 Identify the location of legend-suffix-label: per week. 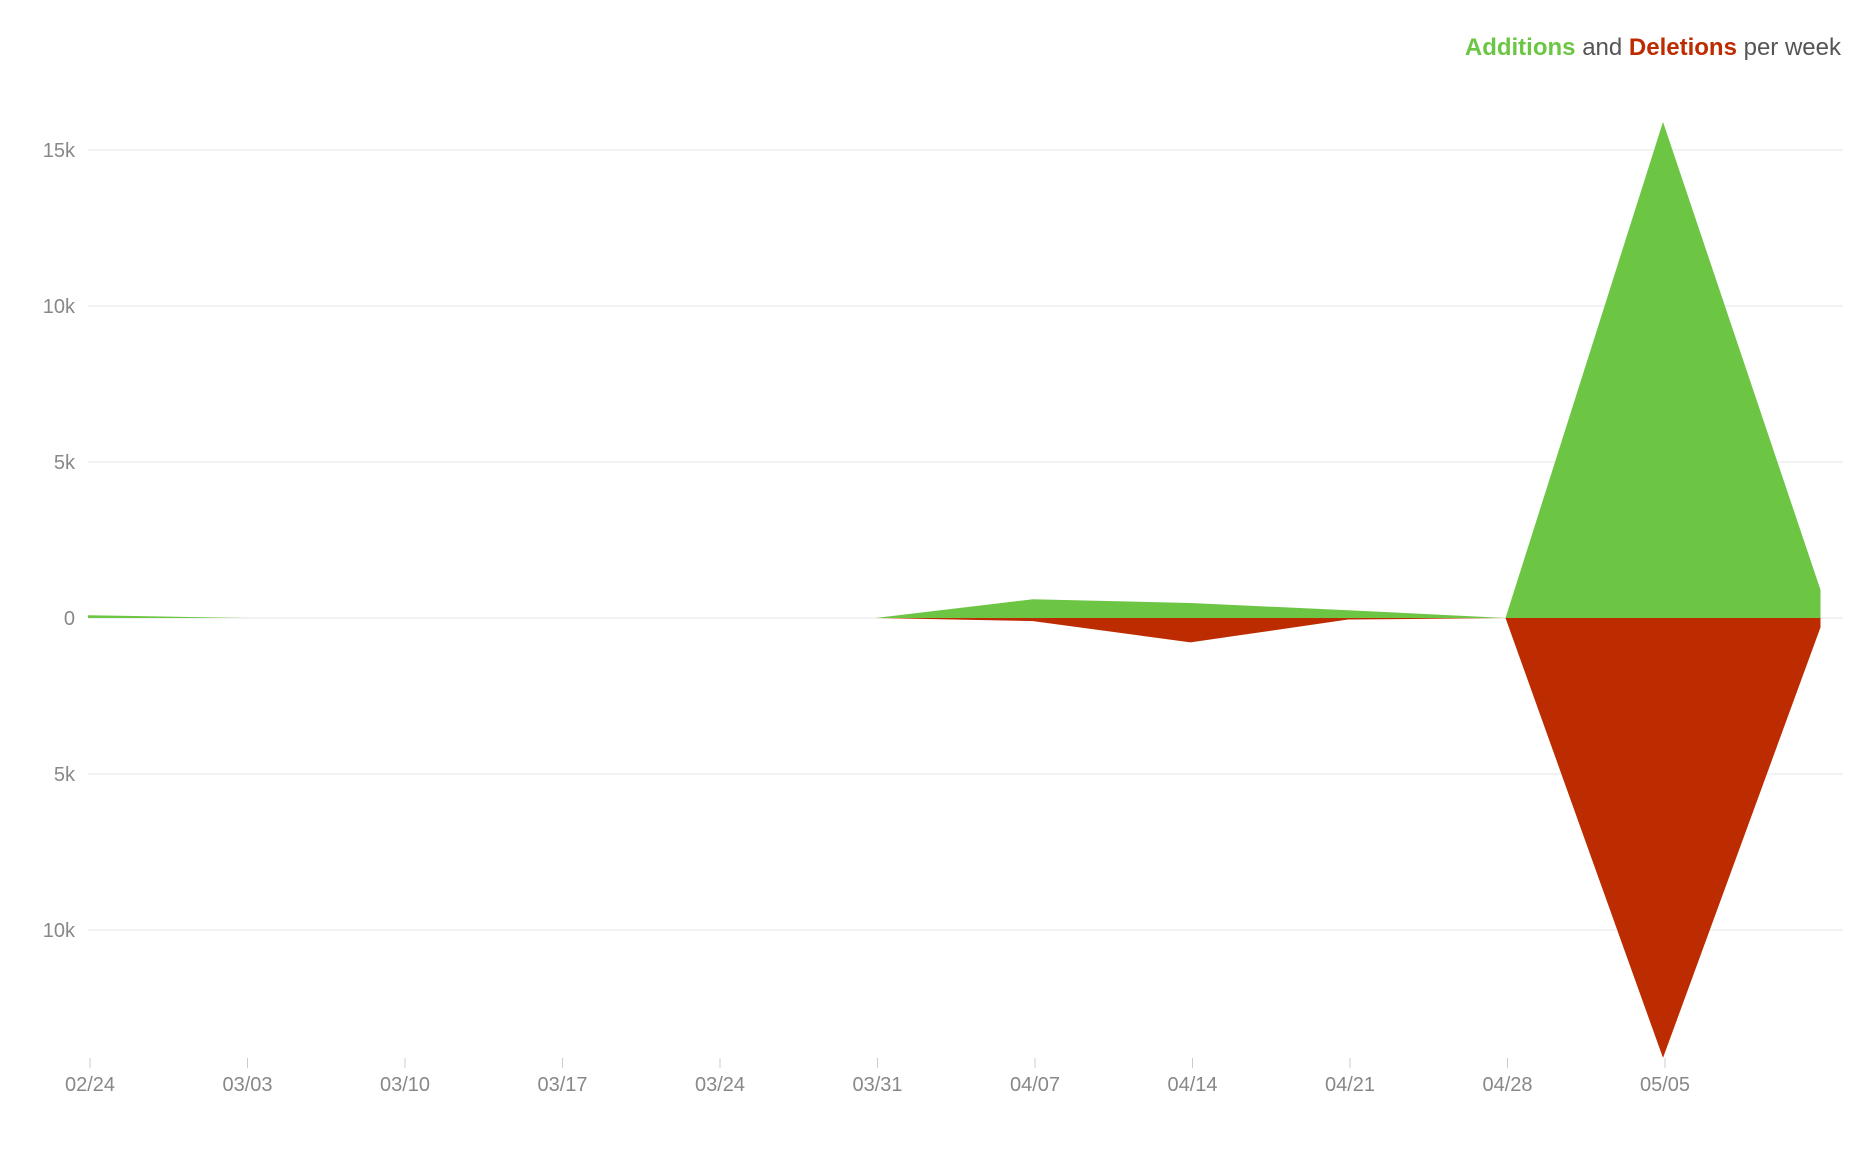
(1792, 47).